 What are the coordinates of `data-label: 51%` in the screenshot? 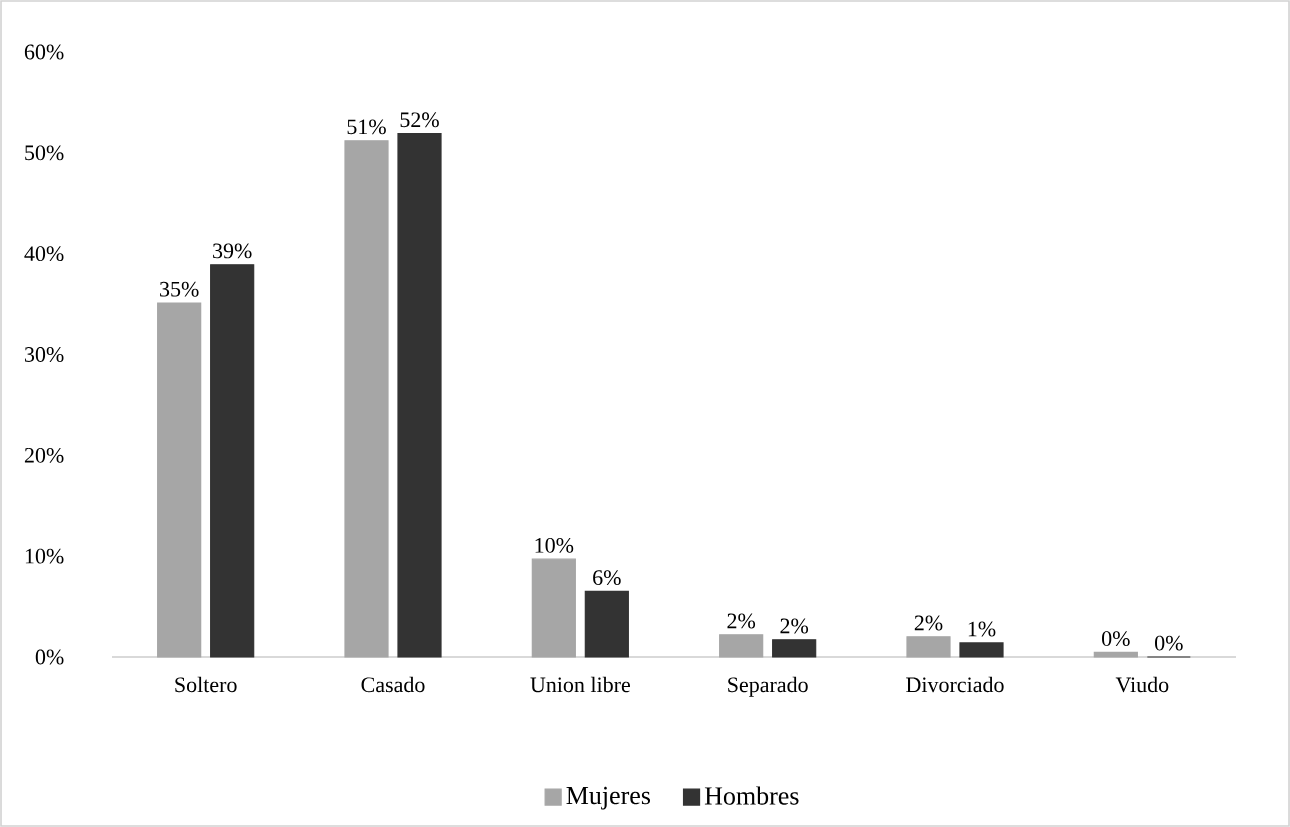 It's located at (366, 127).